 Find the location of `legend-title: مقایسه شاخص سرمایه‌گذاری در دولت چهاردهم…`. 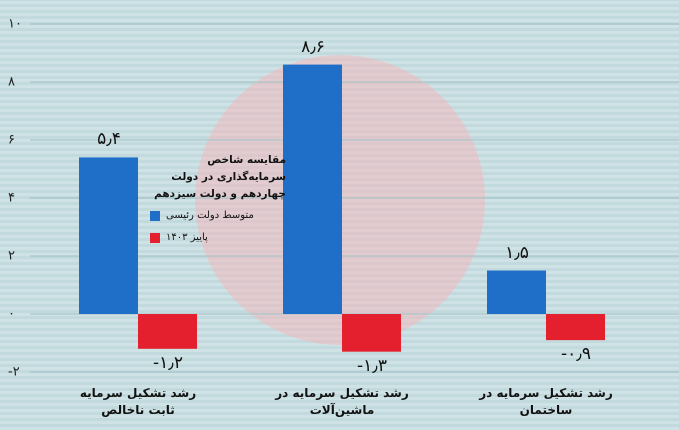

legend-title: مقایسه شاخص سرمایه‌گذاری در دولت چهاردهم… is located at coordinates (220, 177).